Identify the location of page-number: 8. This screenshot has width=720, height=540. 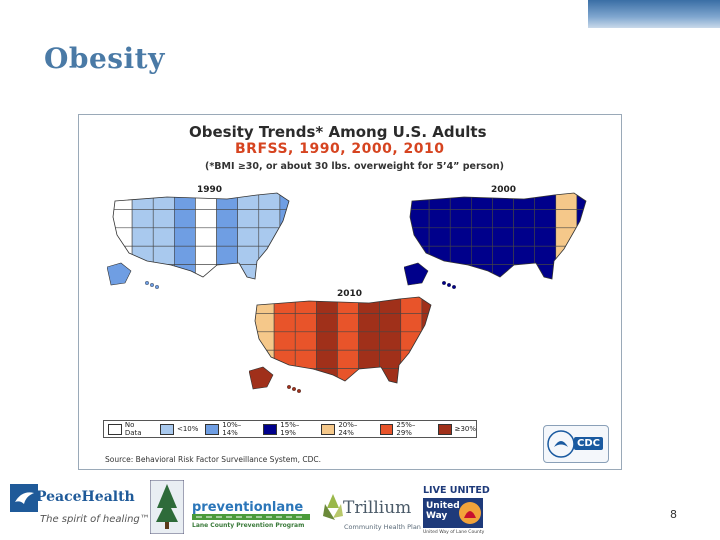
(673, 514).